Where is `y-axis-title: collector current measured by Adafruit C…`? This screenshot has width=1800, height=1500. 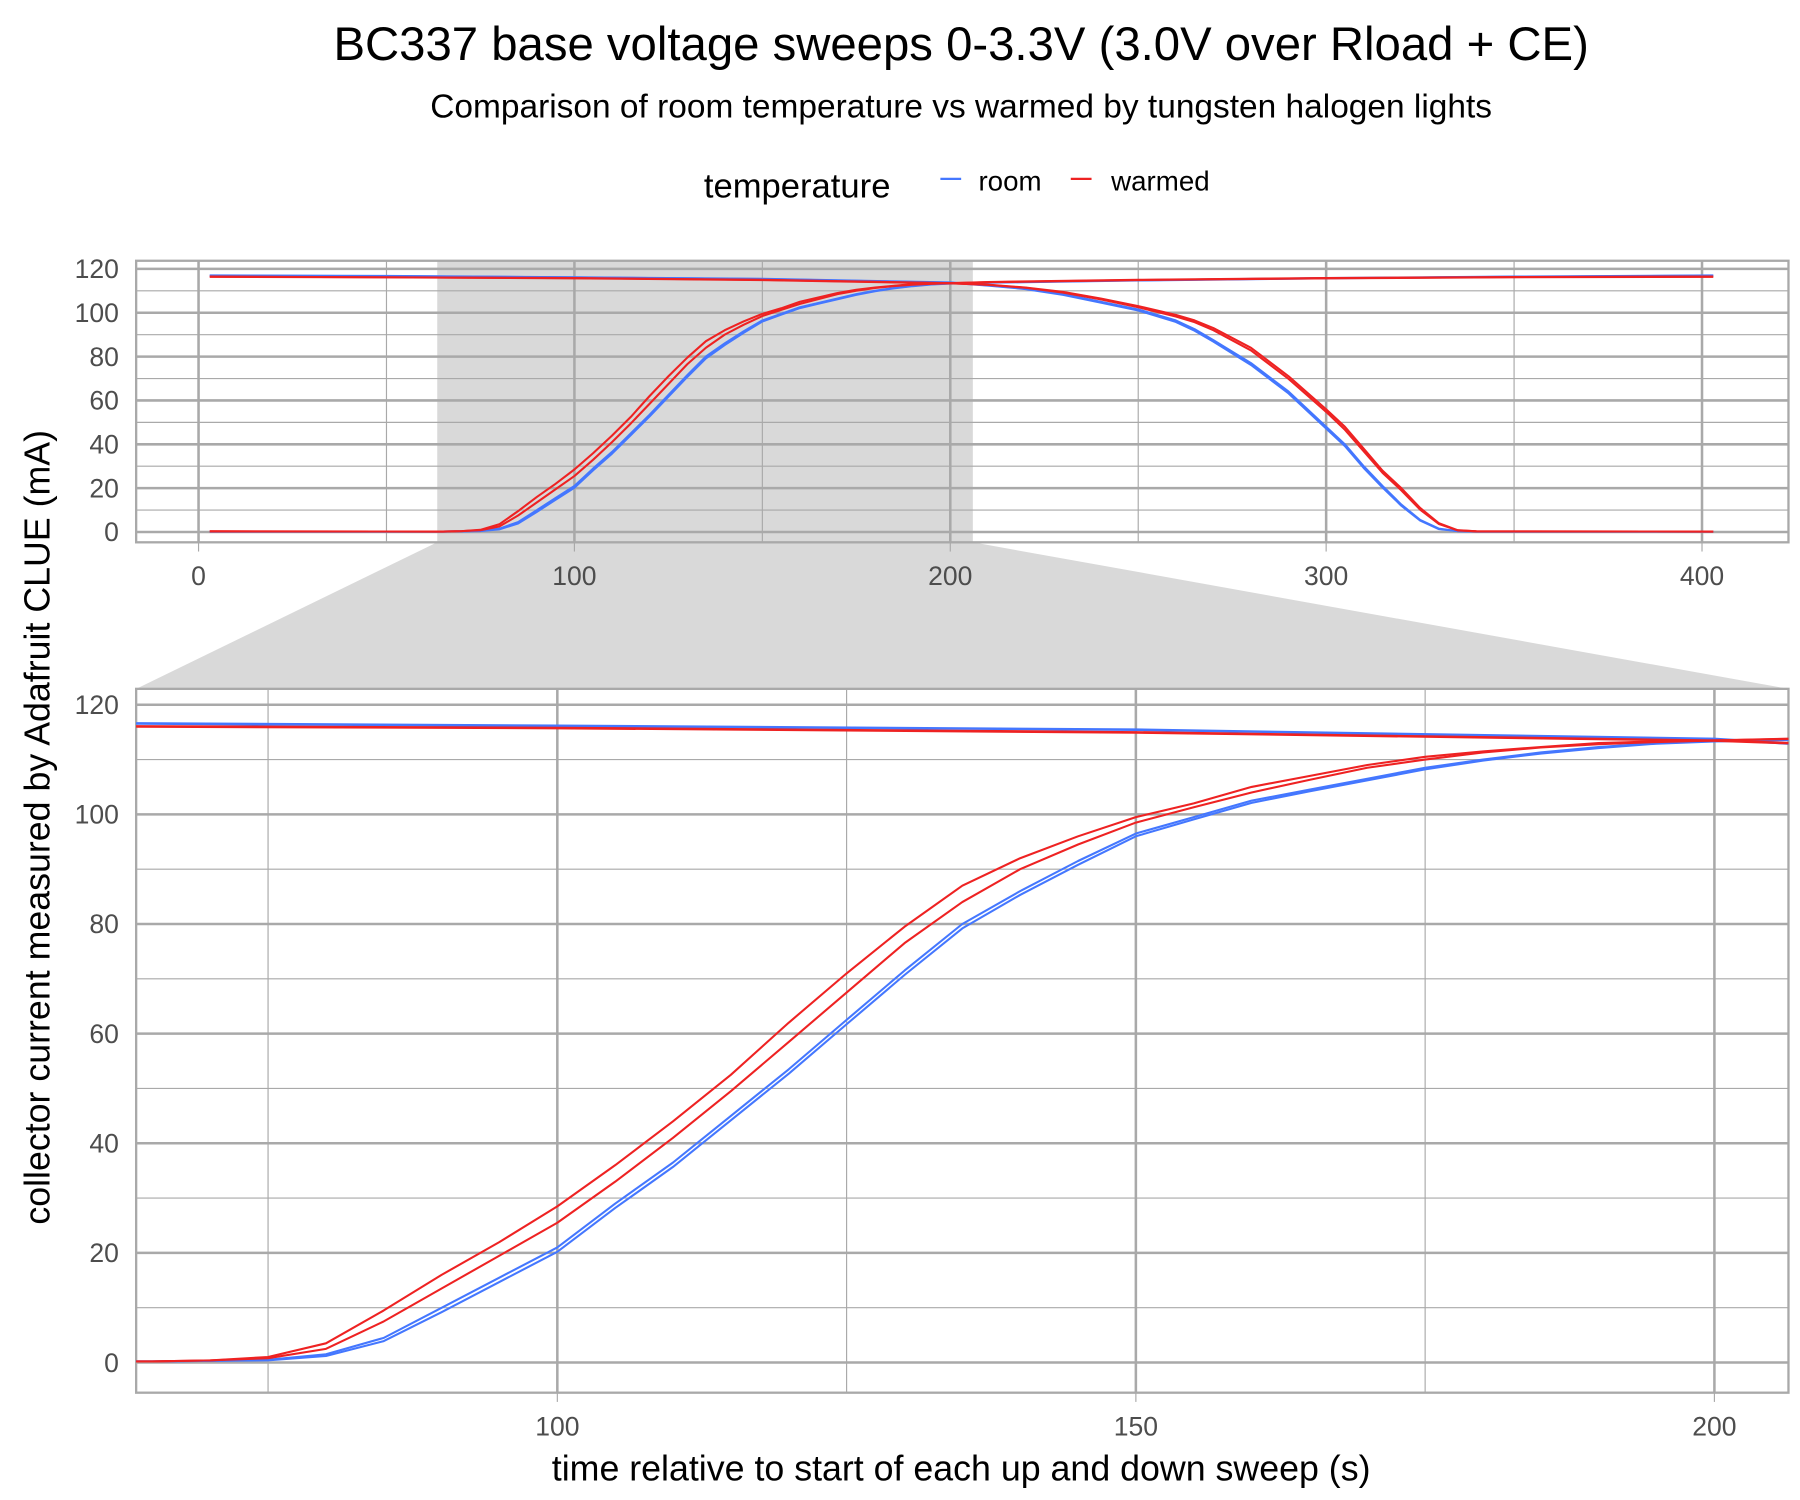 y-axis-title: collector current measured by Adafruit C… is located at coordinates (38, 827).